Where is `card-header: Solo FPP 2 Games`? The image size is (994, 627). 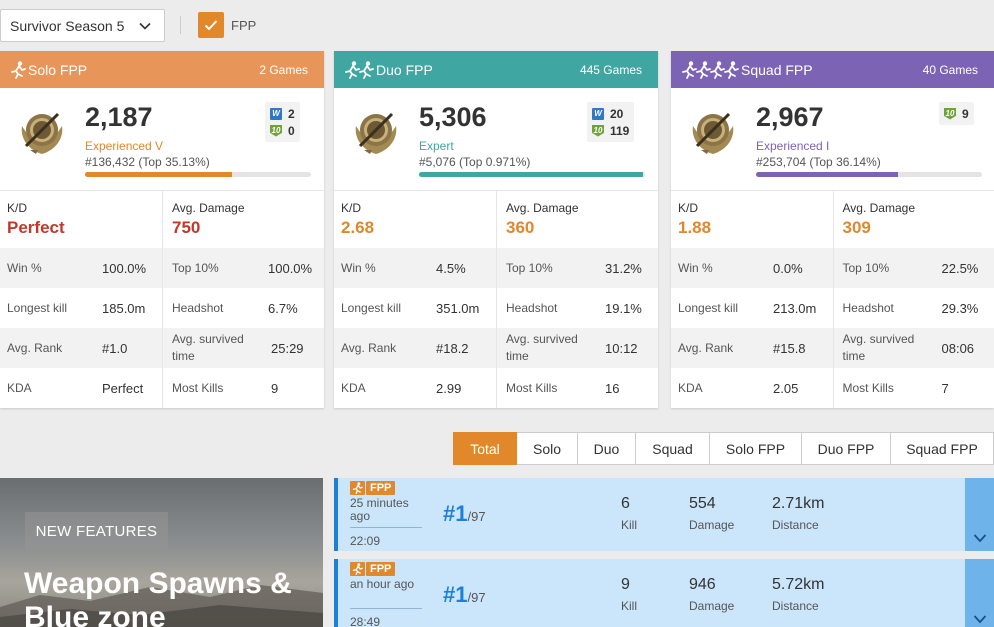 card-header: Solo FPP 2 Games is located at coordinates (162, 69).